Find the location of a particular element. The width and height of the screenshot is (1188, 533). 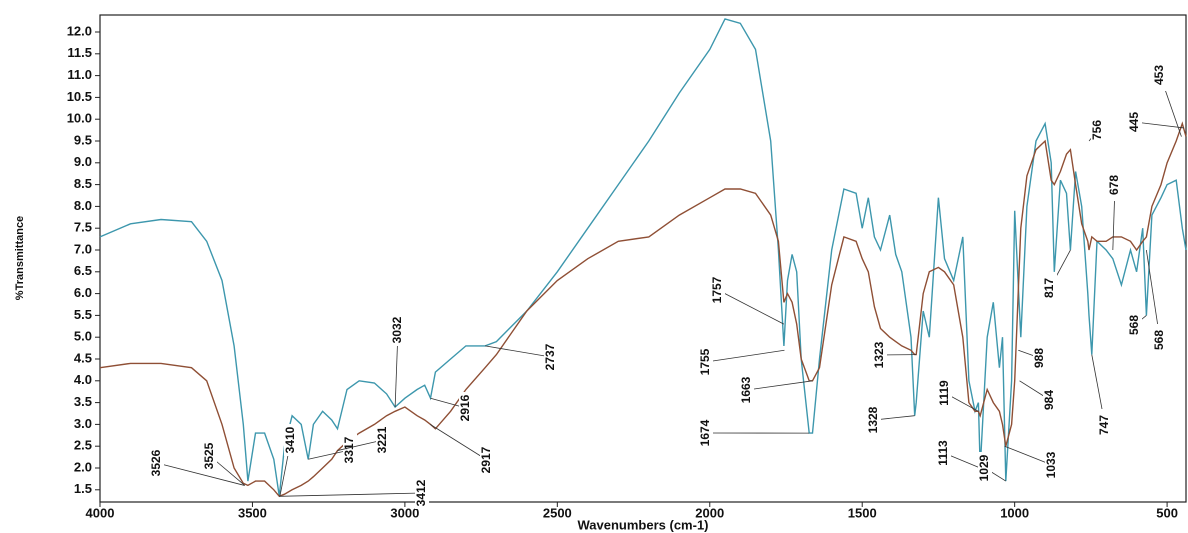

y-tick-label: 5.0 is located at coordinates (83, 336).